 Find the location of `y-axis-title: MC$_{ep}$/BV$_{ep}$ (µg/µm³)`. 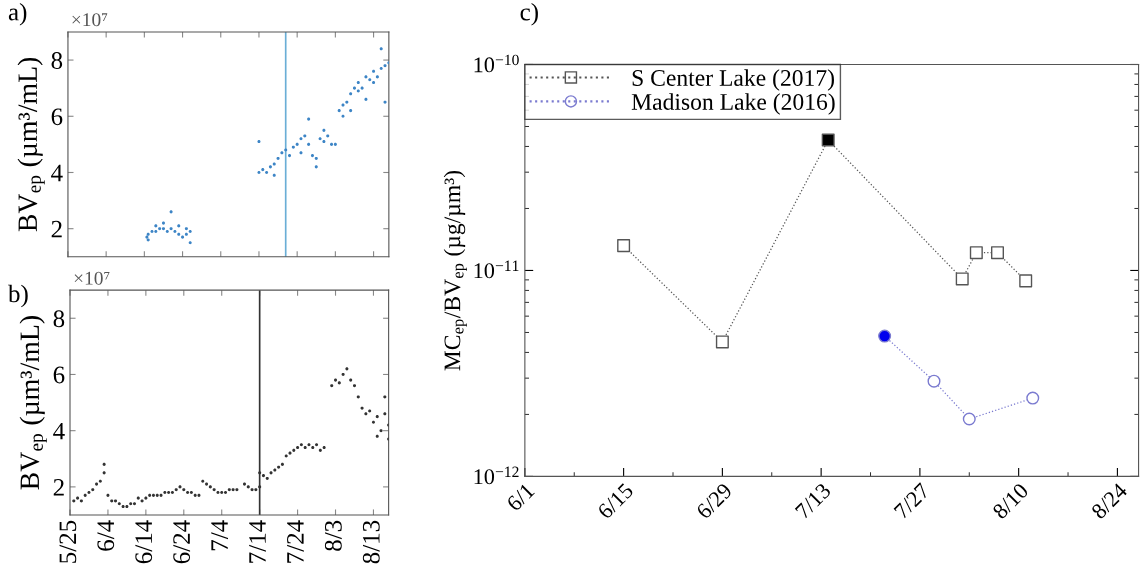

y-axis-title: MC$_{ep}$/BV$_{ep}$ (µg/µm³) is located at coordinates (455, 270).